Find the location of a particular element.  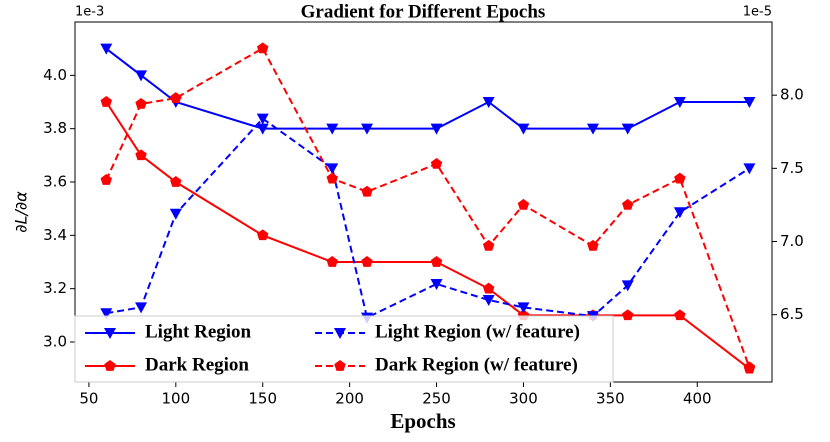

y-offset-label: 1e-3 is located at coordinates (89, 12).